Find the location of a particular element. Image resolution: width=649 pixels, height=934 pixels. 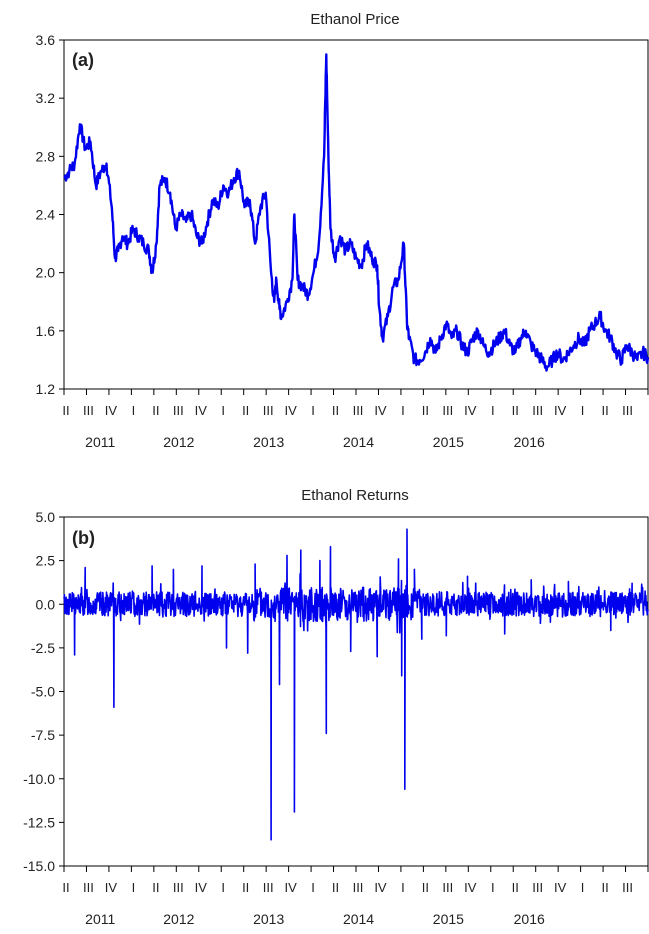

y-tick-label: -12.5 is located at coordinates (39, 822).